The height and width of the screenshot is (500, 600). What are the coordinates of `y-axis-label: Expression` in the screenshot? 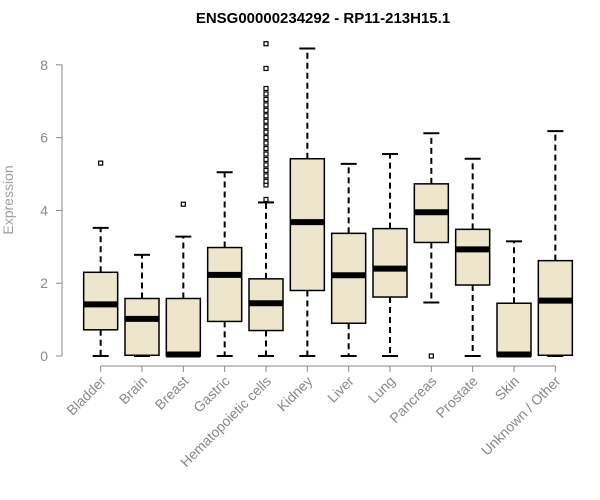 It's located at (8, 199).